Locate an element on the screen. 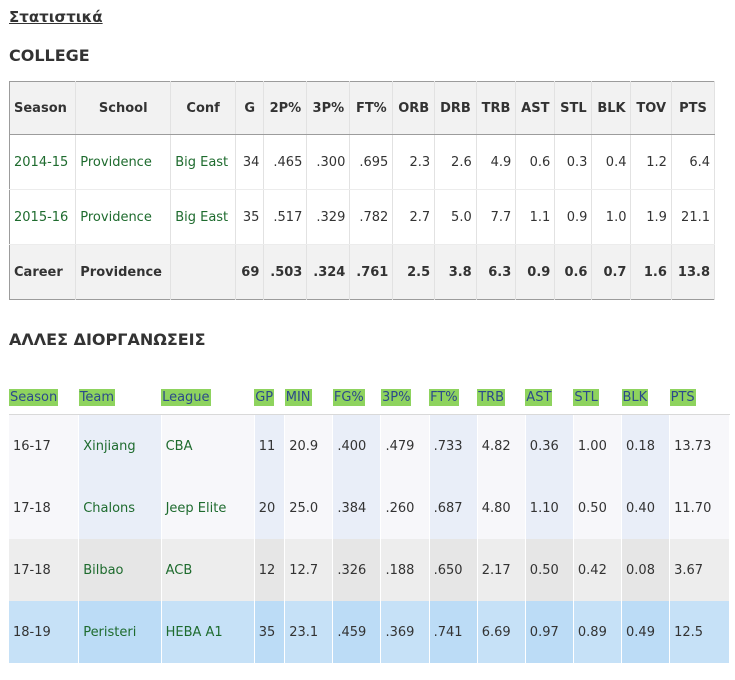  other-col-header: 3P% is located at coordinates (405, 397).